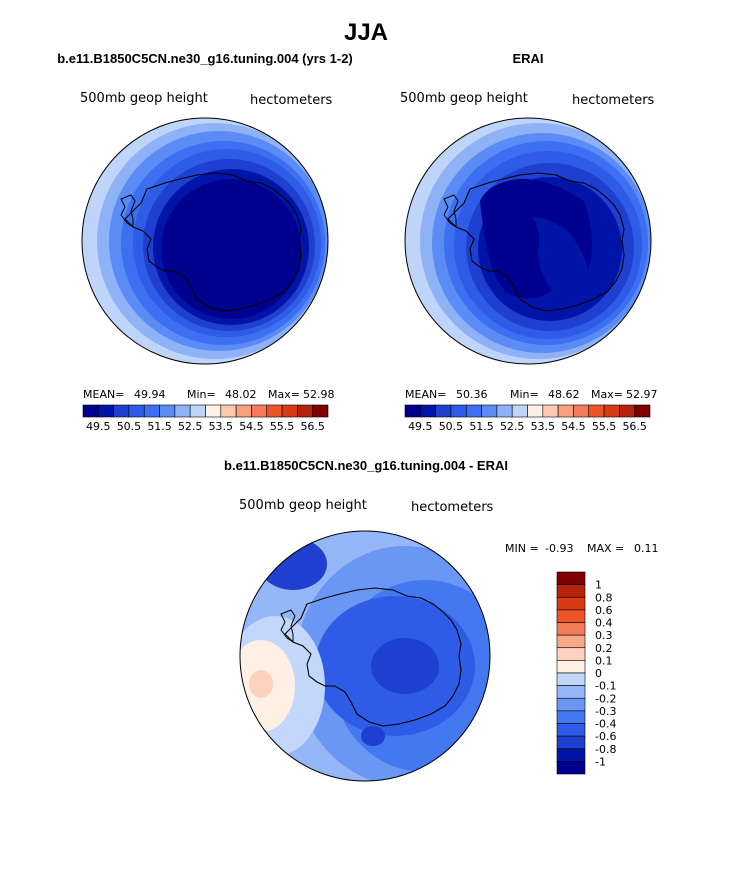 The width and height of the screenshot is (733, 877). What do you see at coordinates (144, 98) in the screenshot?
I see `panel-model-field-label: 500mb geop height` at bounding box center [144, 98].